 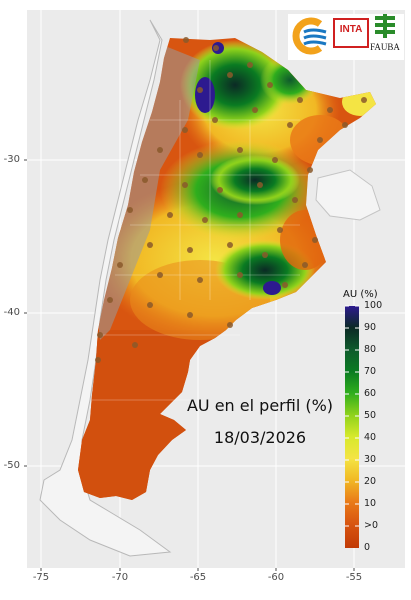 What do you see at coordinates (370, 371) in the screenshot?
I see `legend-label: 70` at bounding box center [370, 371].